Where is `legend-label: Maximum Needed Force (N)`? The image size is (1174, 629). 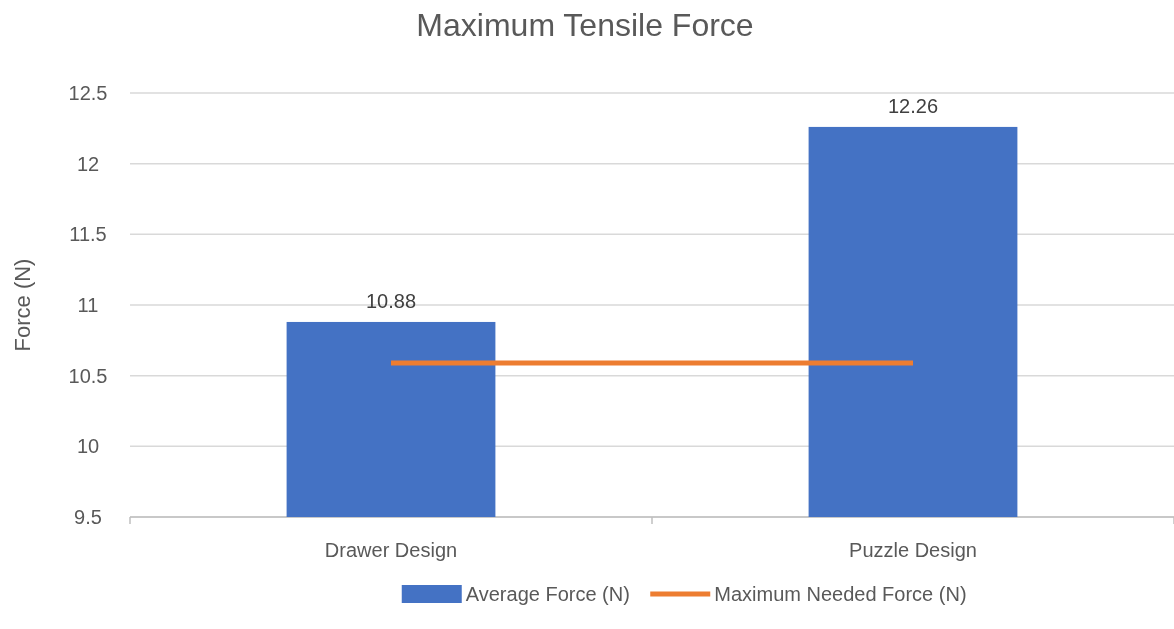 legend-label: Maximum Needed Force (N) is located at coordinates (840, 594).